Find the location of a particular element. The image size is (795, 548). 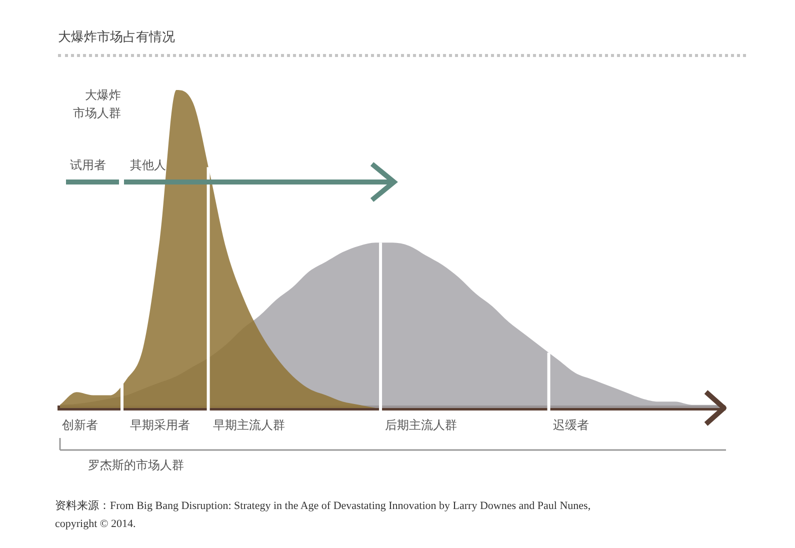

text: 资料来源：From Big Bang Disruption: Strategy in the Age of Devastating Innovation by Larry Downes and Paul Nunes, copyright © 2014. is located at coordinates (323, 515).